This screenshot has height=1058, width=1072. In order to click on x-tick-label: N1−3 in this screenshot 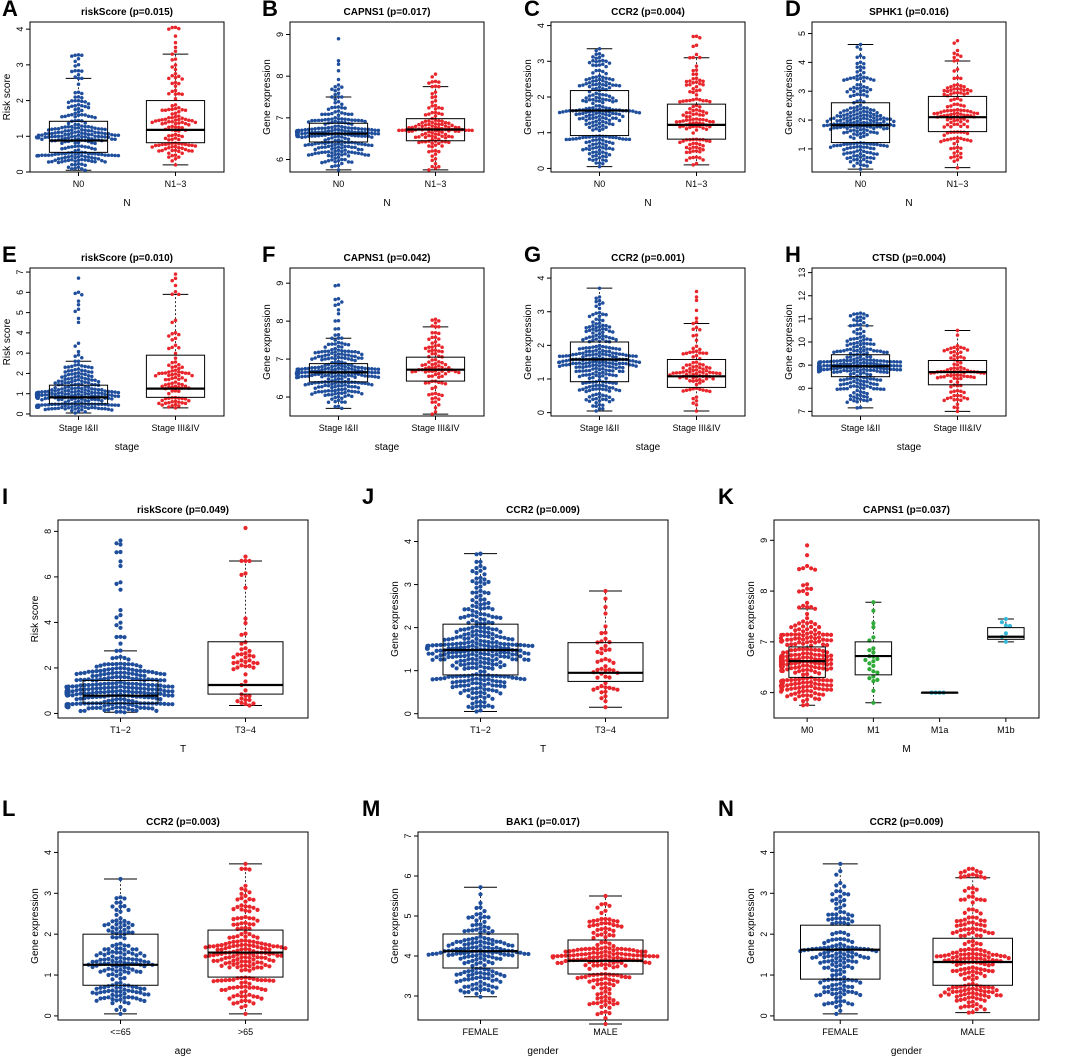, I will do `click(436, 184)`.